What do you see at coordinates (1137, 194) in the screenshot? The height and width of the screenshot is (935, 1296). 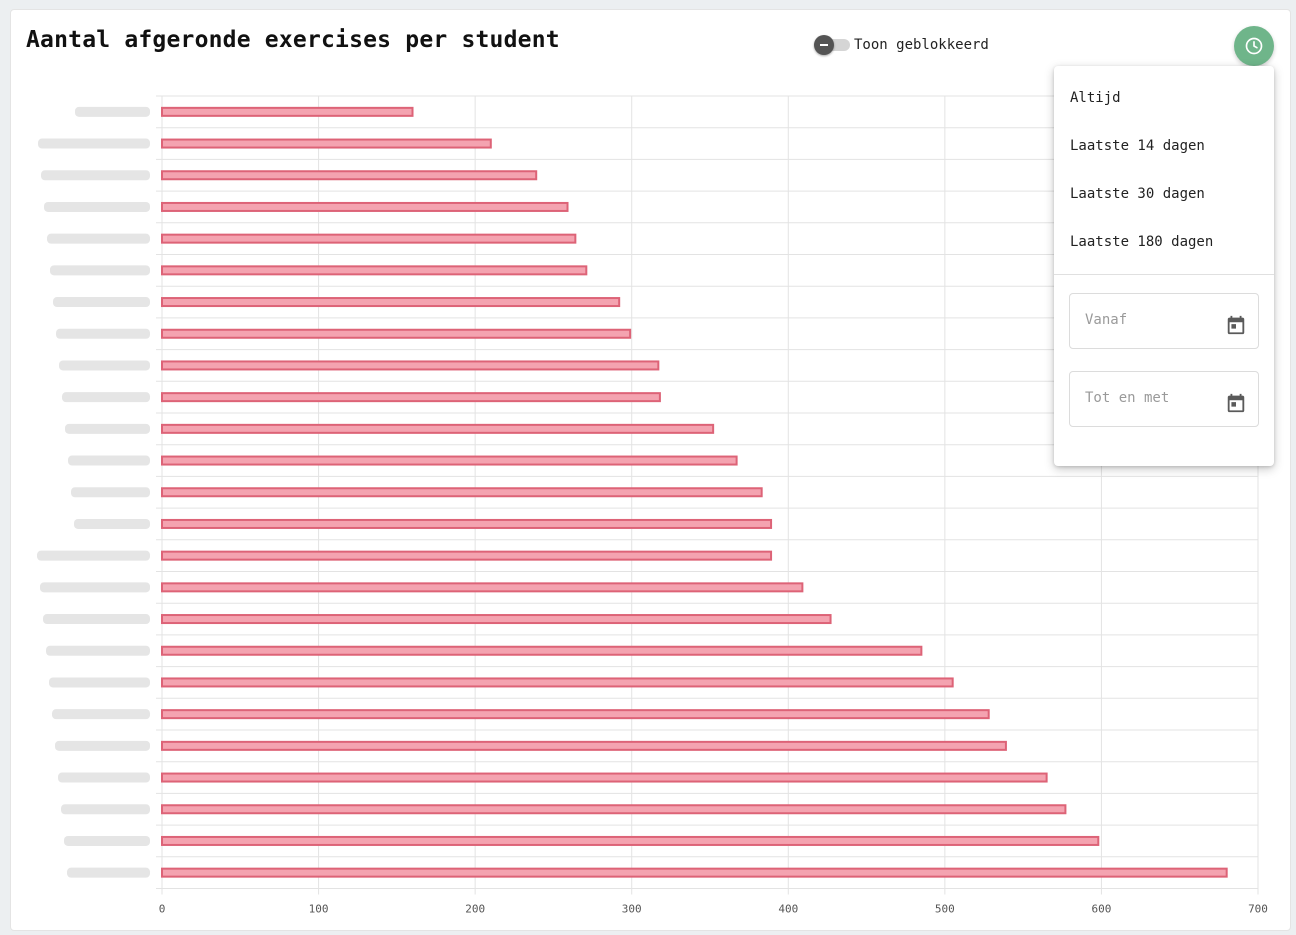 I see `menu-item-last-30-days: Laatste 30 dagen` at bounding box center [1137, 194].